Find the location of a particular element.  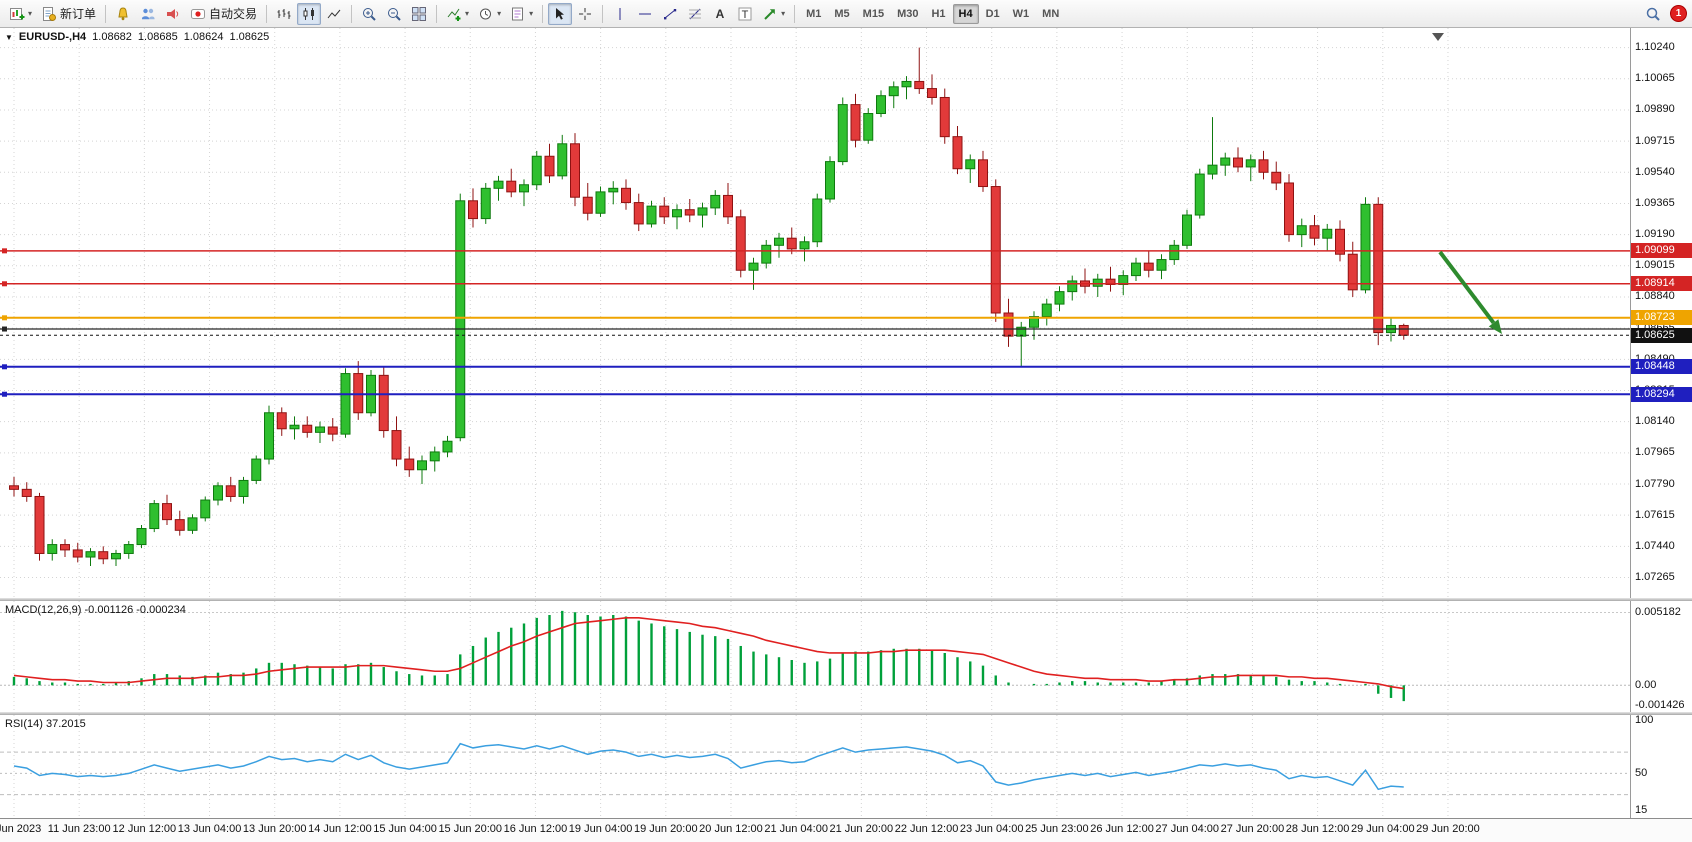

arrows-tool-button: ▾ is located at coordinates (773, 14).